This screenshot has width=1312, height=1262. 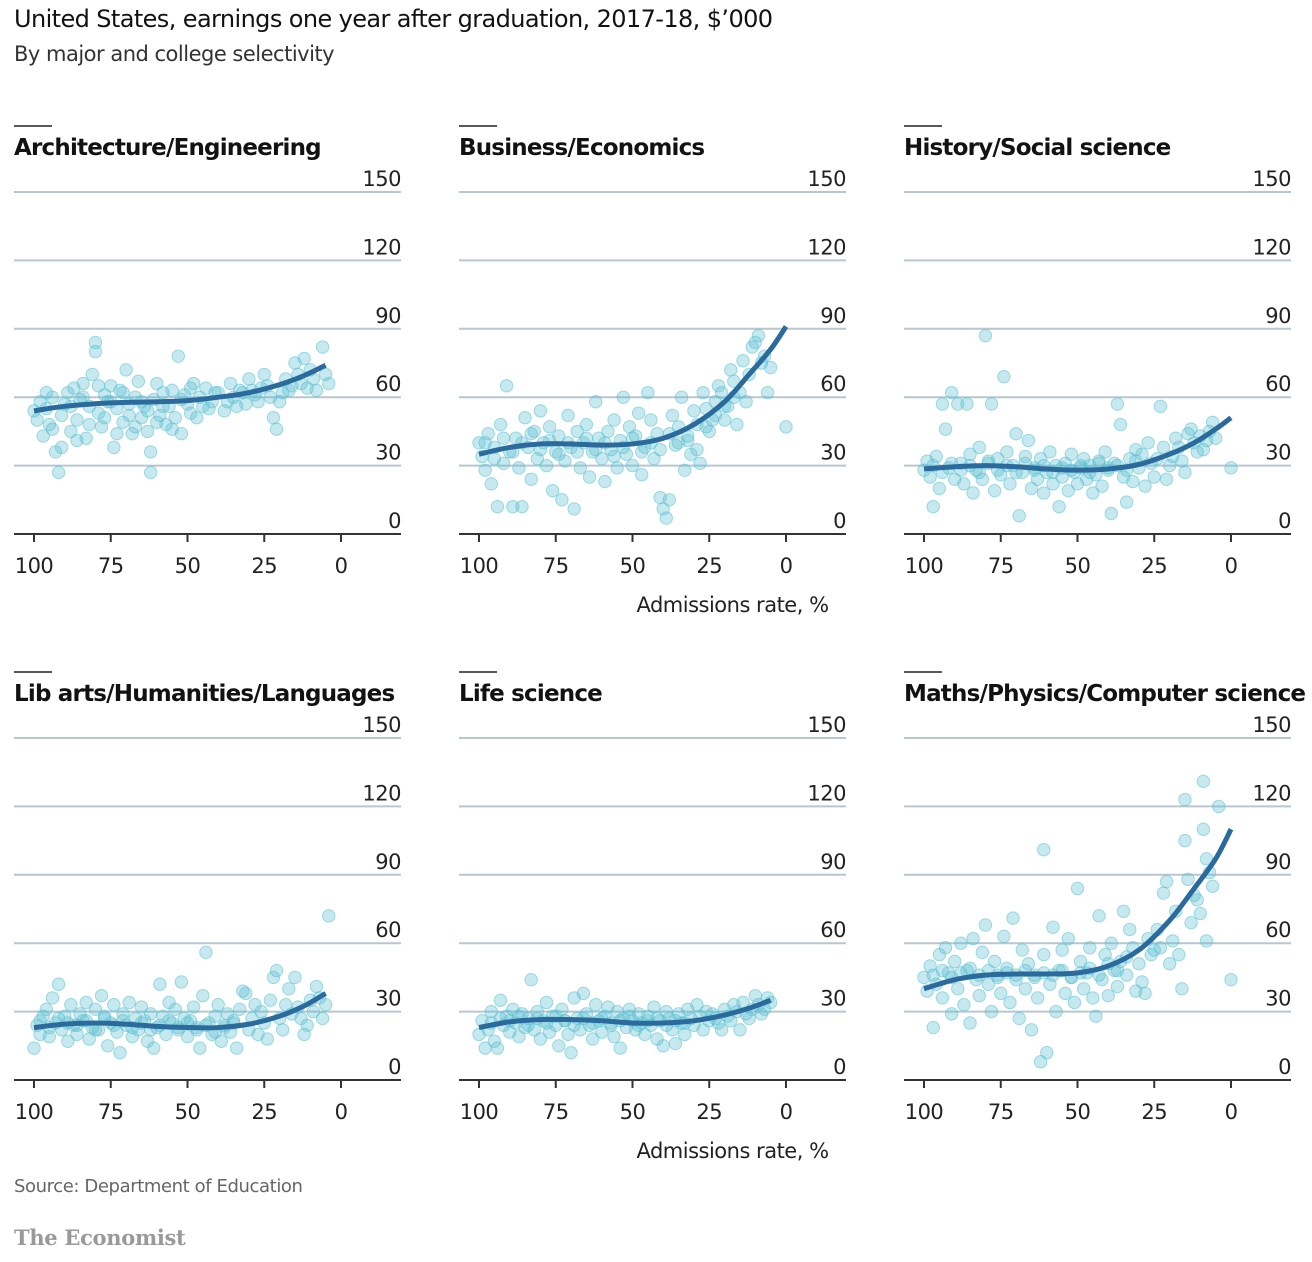 What do you see at coordinates (180, 1011) in the screenshot?
I see `trend-line` at bounding box center [180, 1011].